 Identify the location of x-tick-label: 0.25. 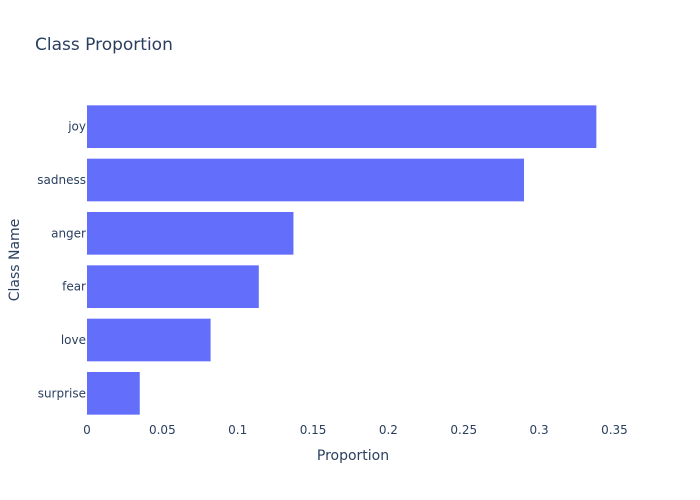
(463, 430).